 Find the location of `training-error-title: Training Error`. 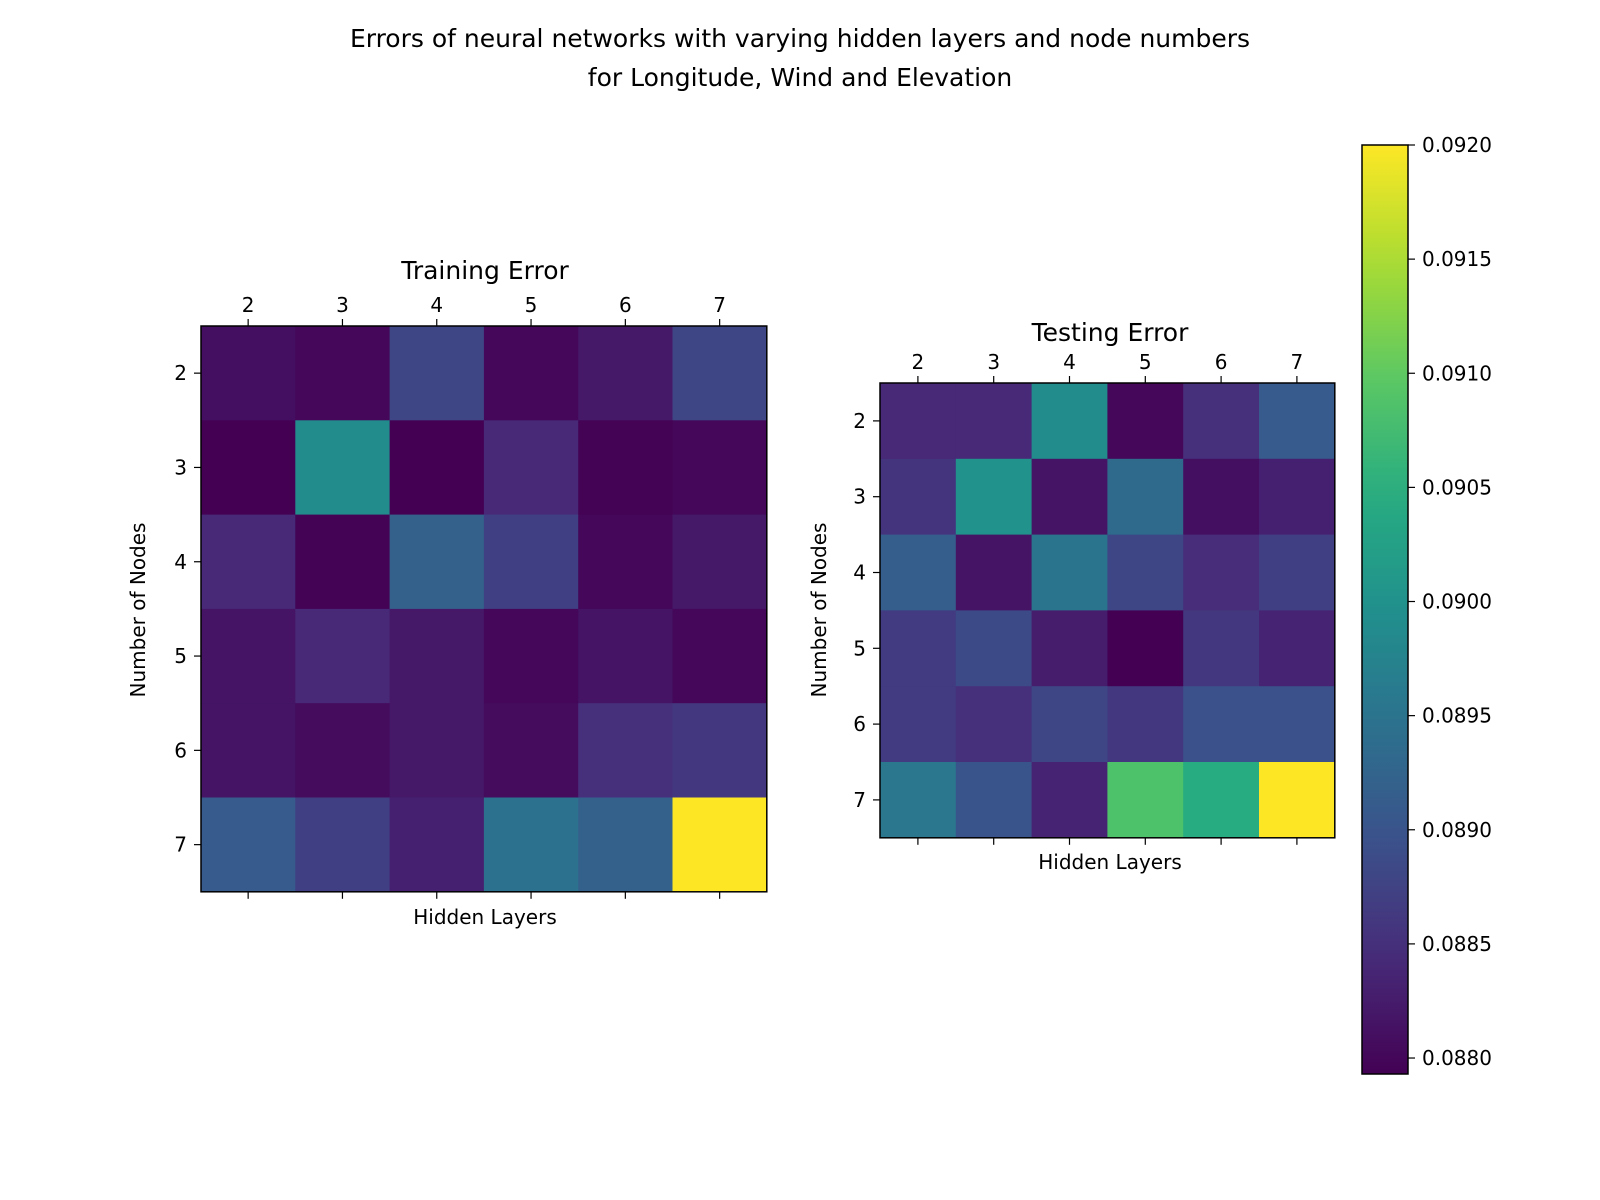

training-error-title: Training Error is located at coordinates (484, 270).